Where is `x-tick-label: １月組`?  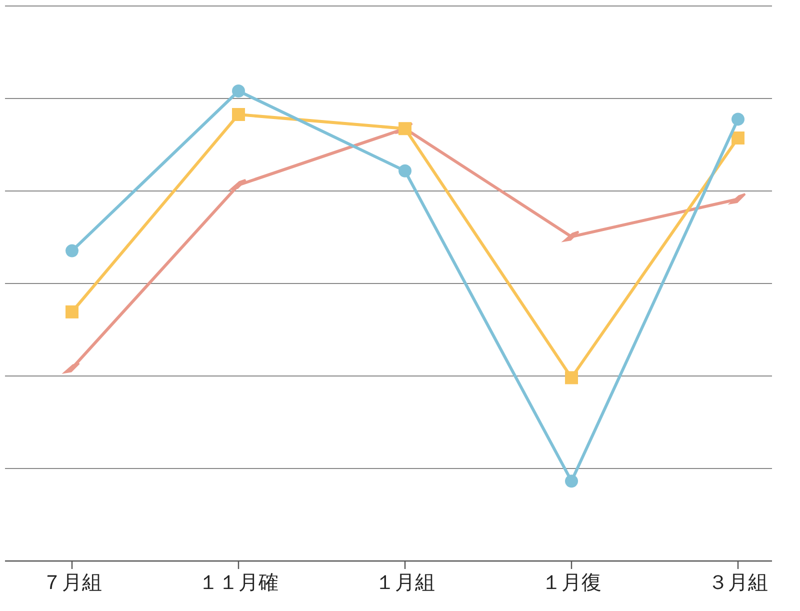
x-tick-label: １月組 is located at coordinates (405, 582).